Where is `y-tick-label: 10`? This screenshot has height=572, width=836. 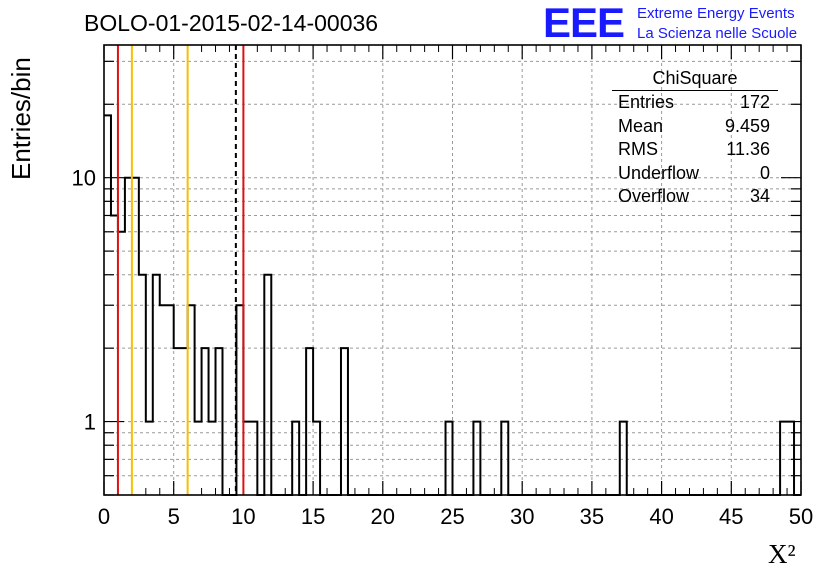
y-tick-label: 10 is located at coordinates (84, 178).